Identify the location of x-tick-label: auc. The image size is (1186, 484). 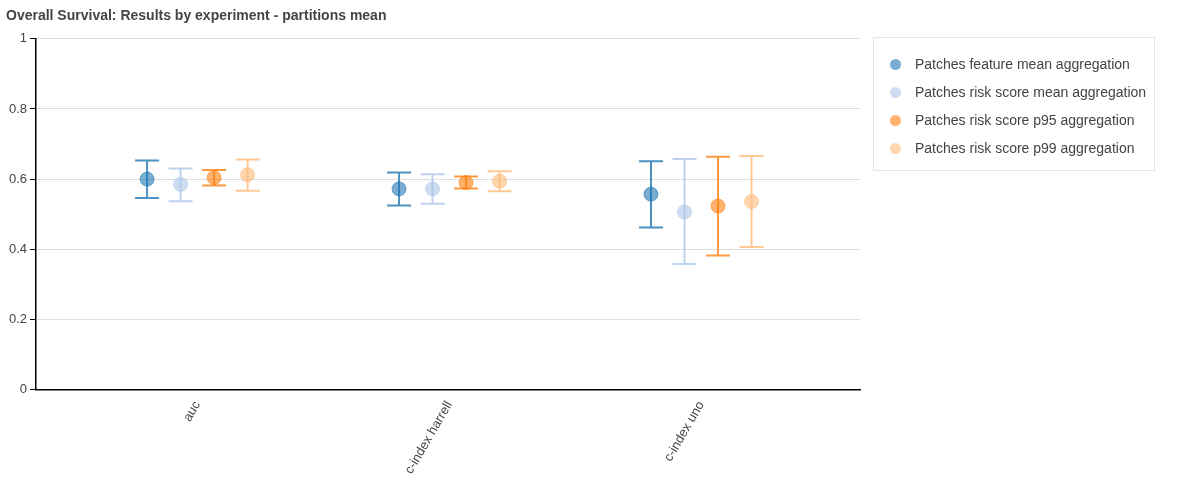
(191, 410).